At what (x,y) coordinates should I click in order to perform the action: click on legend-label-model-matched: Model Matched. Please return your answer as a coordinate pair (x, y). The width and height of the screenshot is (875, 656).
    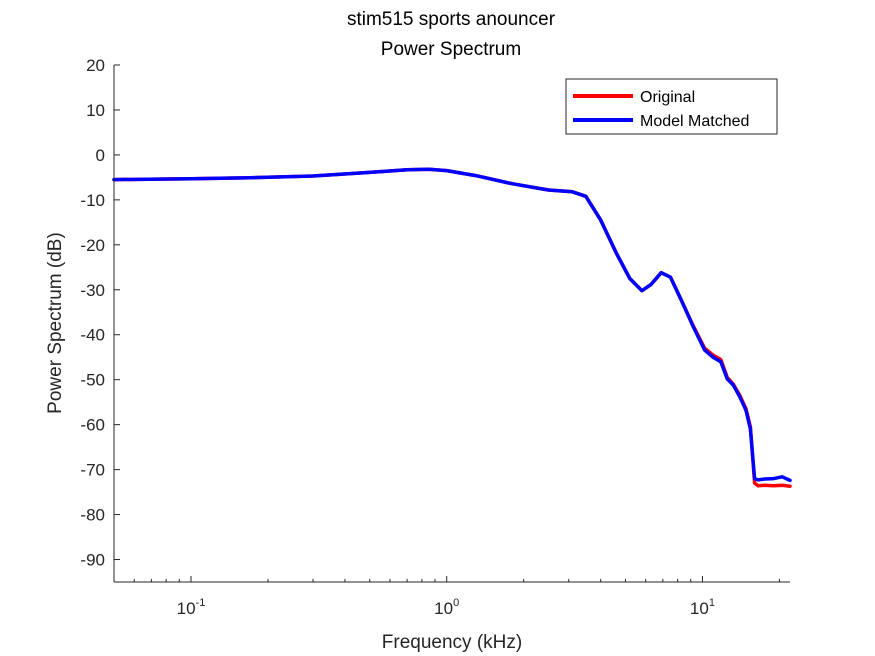
    Looking at the image, I should click on (694, 121).